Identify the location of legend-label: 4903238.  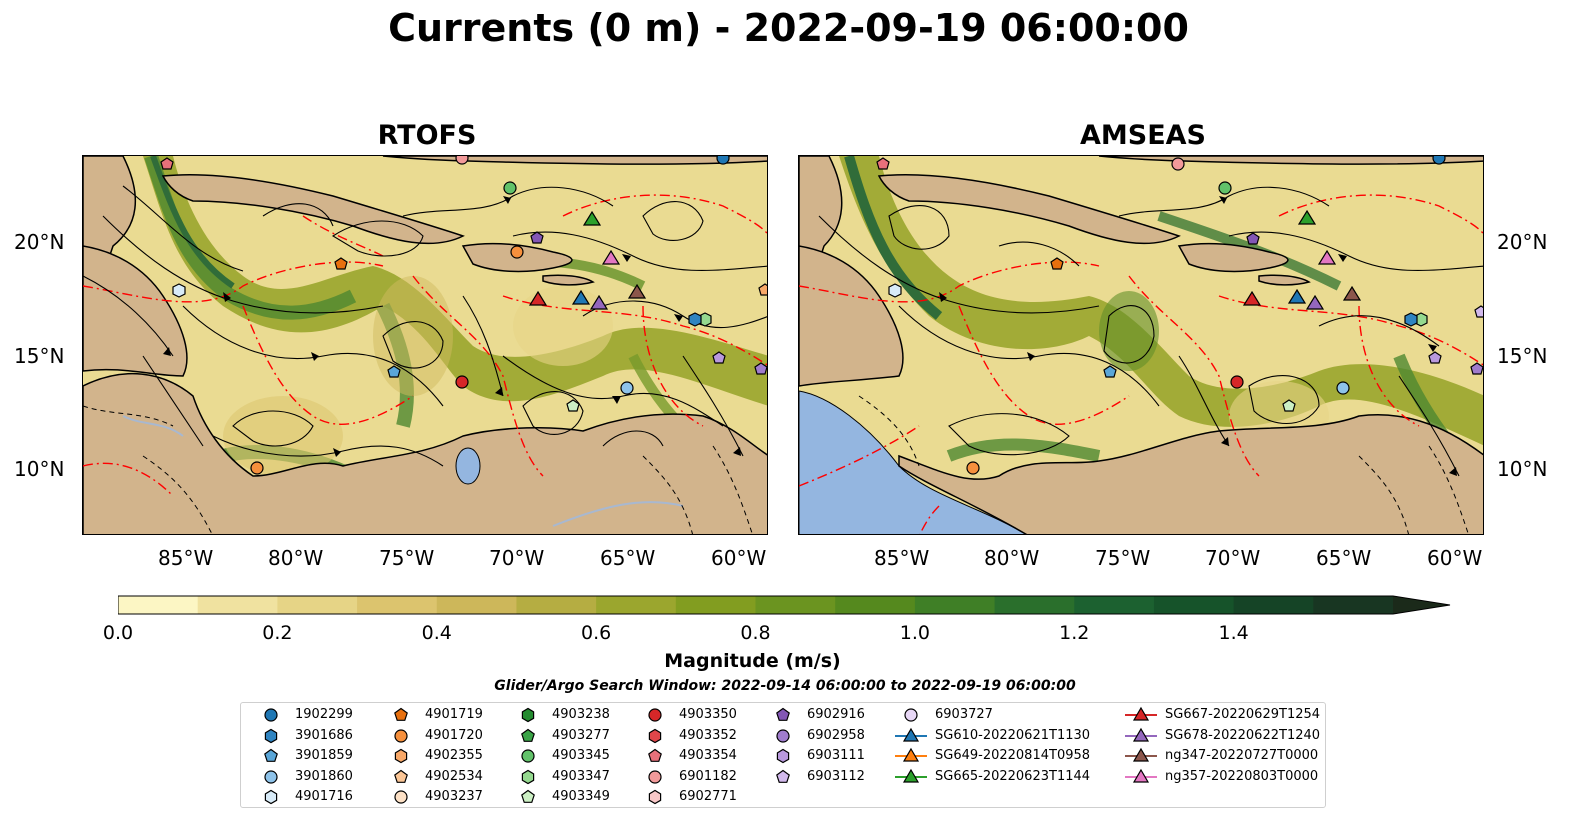
(581, 714).